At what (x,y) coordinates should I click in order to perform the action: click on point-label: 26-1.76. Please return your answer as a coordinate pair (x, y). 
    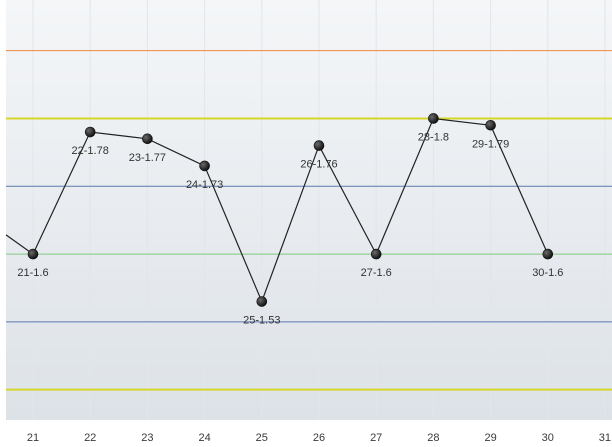
    Looking at the image, I should click on (318, 165).